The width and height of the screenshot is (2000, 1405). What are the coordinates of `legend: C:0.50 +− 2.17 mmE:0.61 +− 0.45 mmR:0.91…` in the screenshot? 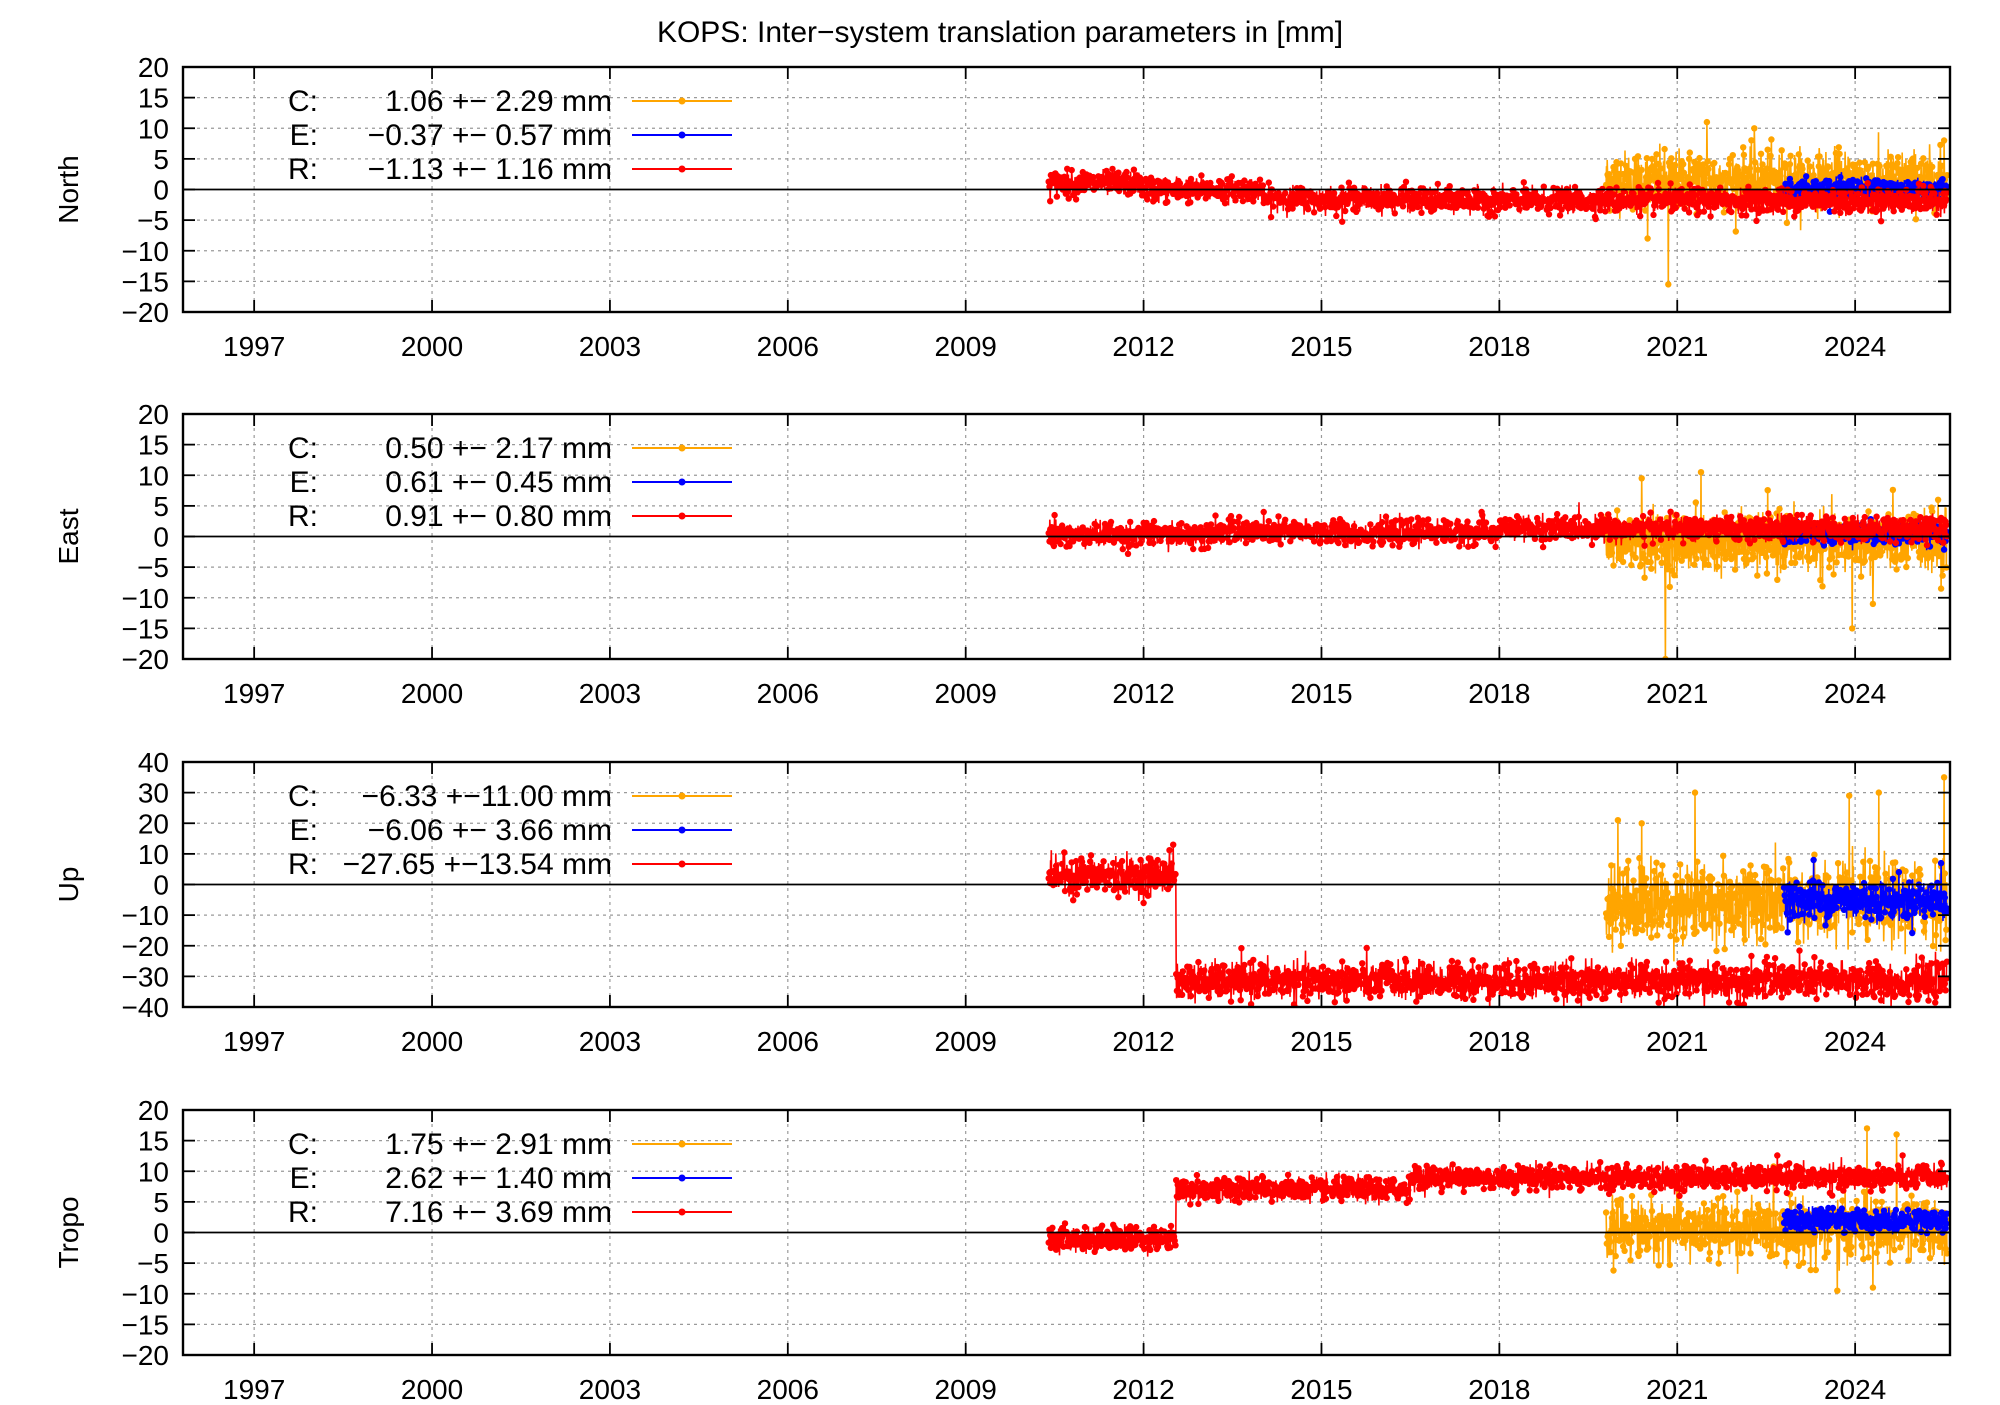 It's located at (510, 482).